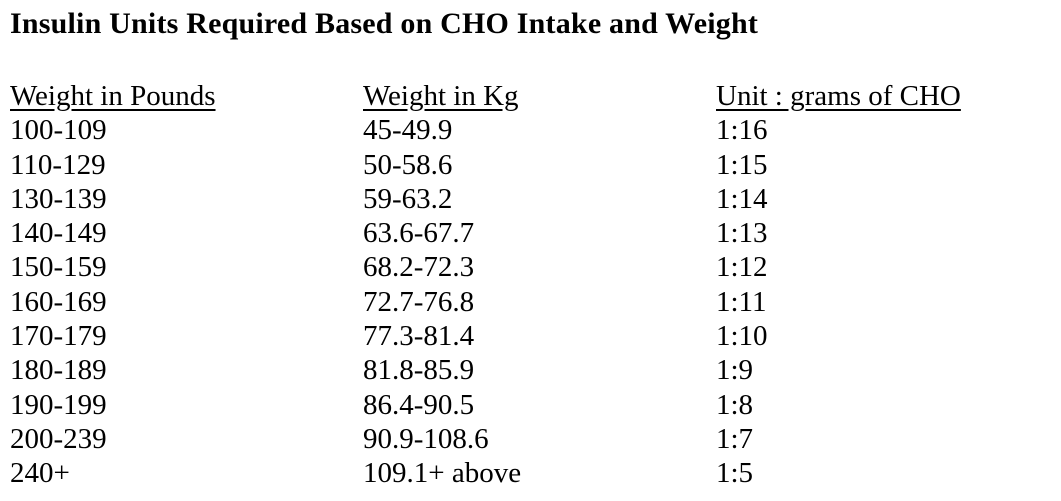 The width and height of the screenshot is (1061, 501). What do you see at coordinates (408, 130) in the screenshot?
I see `cell-kg: 45-49.9` at bounding box center [408, 130].